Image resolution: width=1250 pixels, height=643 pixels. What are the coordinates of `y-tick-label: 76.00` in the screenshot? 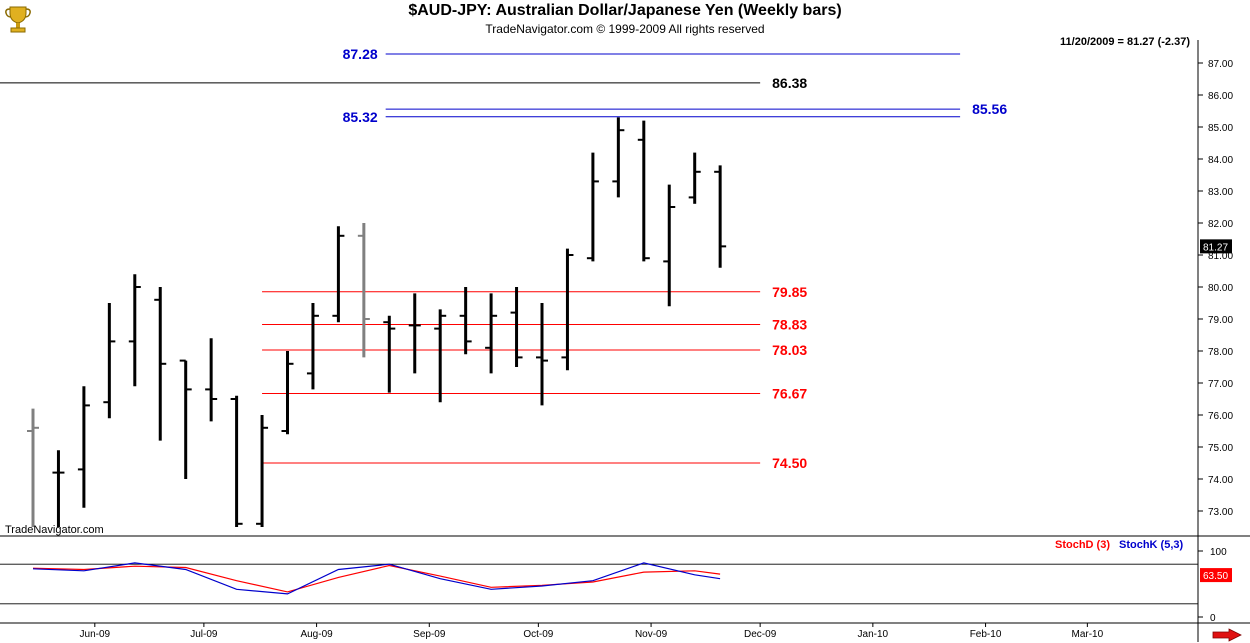 It's located at (1220, 416).